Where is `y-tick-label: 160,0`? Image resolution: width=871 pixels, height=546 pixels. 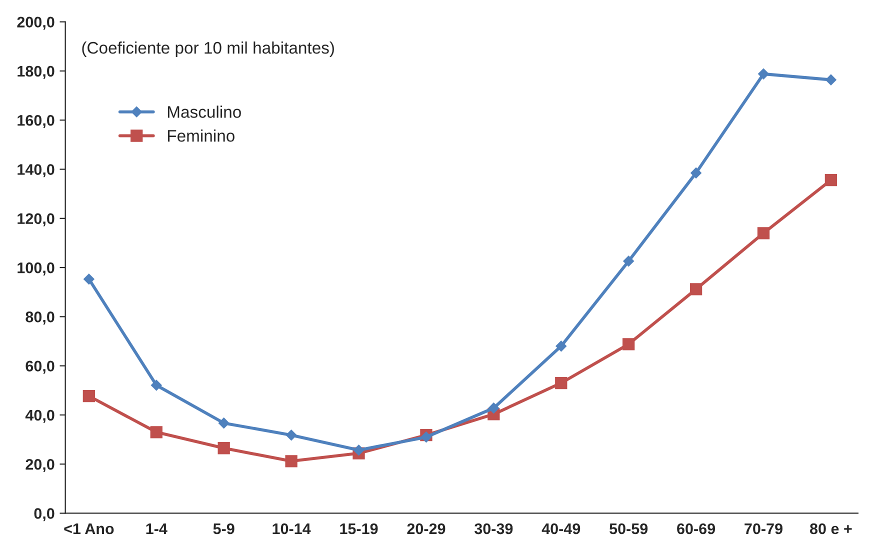 y-tick-label: 160,0 is located at coordinates (36, 121).